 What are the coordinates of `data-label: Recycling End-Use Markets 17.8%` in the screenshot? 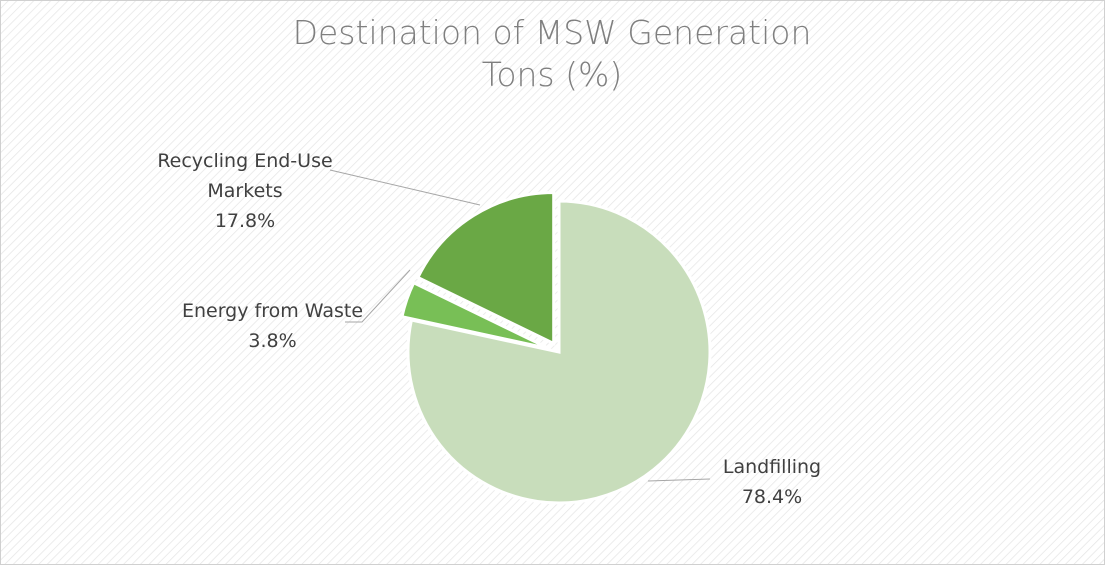 It's located at (245, 191).